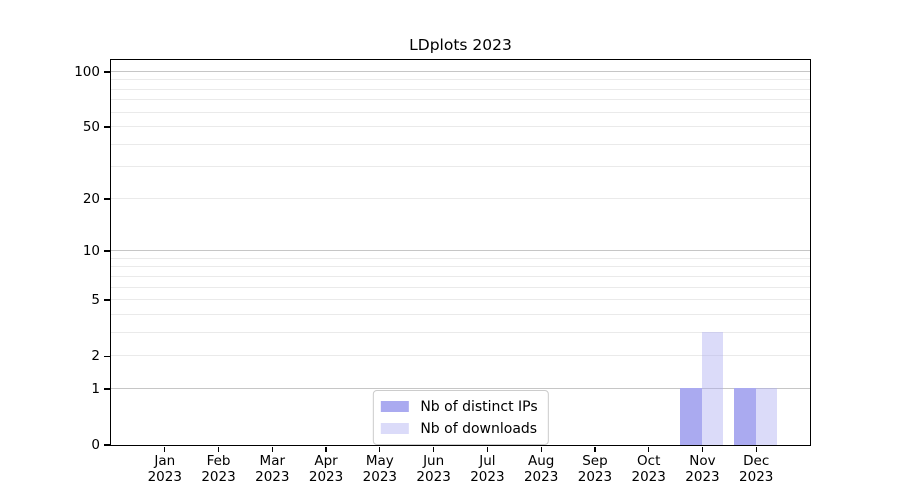 The image size is (900, 500). What do you see at coordinates (91, 198) in the screenshot?
I see `y-tick-label: 20` at bounding box center [91, 198].